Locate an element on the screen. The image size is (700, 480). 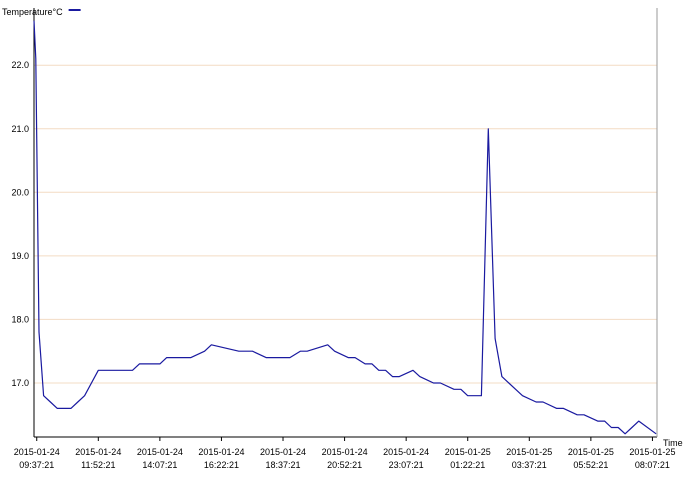
x-tick-label-time: 23:07:21 is located at coordinates (406, 465).